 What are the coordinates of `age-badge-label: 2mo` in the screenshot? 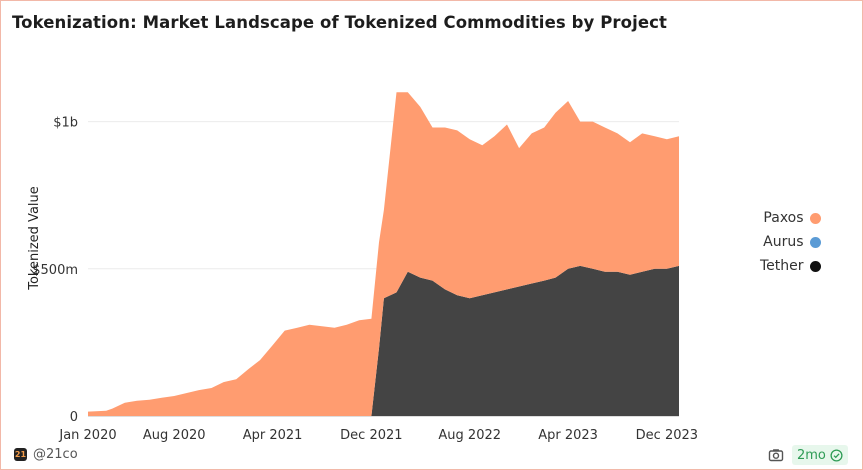 It's located at (811, 455).